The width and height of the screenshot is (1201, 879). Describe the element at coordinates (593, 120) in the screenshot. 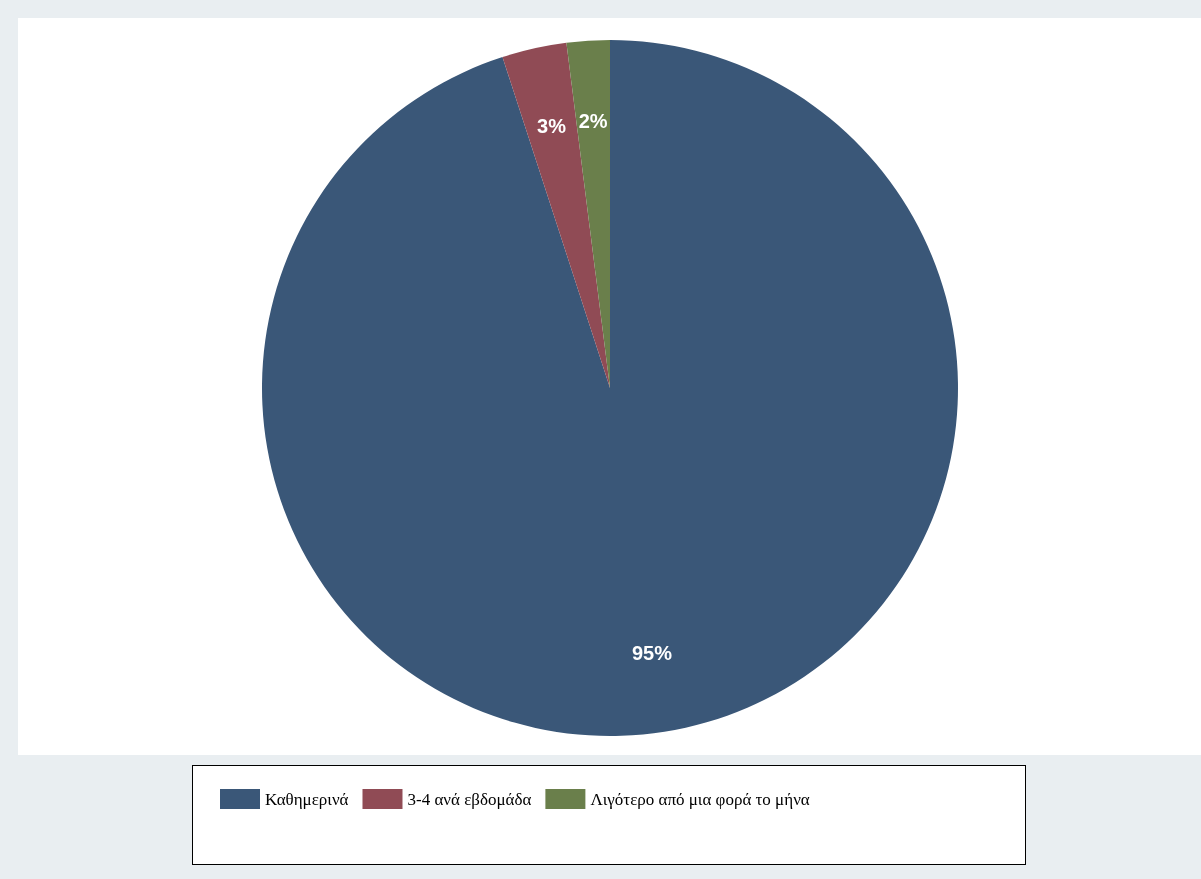

I see `data-label: 2%` at that location.